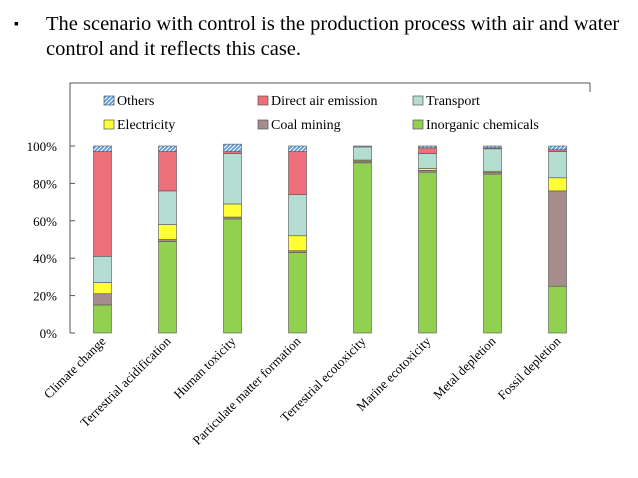  What do you see at coordinates (246, 390) in the screenshot?
I see `x-tick-label: Particulate matter formation` at bounding box center [246, 390].